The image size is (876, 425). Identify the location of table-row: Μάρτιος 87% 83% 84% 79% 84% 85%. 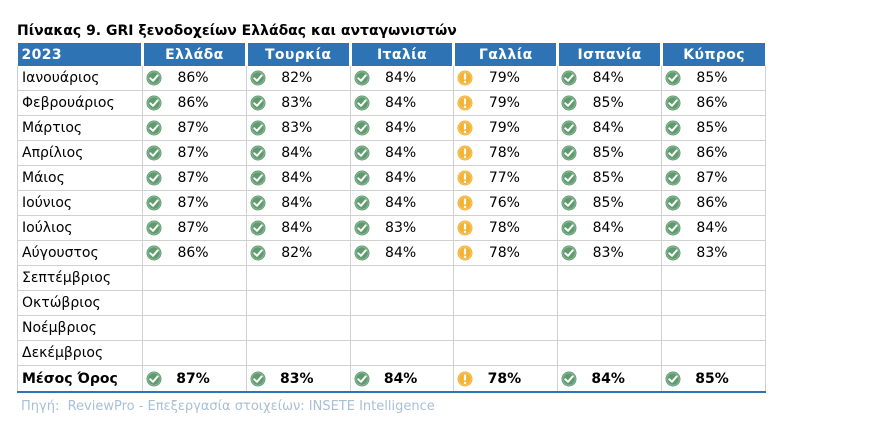
(391, 128).